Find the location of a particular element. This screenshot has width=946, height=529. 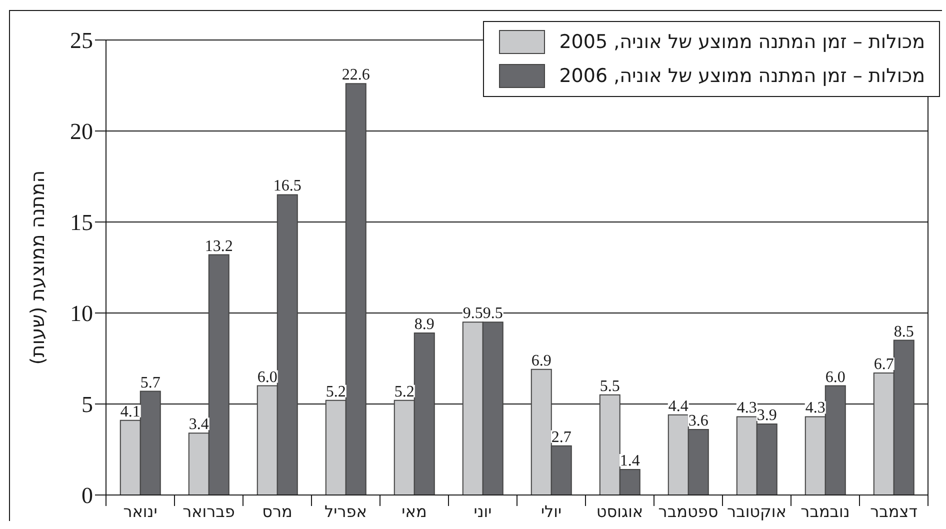

legend-label: מכולות – זמן המתנה ממוצע של אוניה, 2005 is located at coordinates (742, 42).